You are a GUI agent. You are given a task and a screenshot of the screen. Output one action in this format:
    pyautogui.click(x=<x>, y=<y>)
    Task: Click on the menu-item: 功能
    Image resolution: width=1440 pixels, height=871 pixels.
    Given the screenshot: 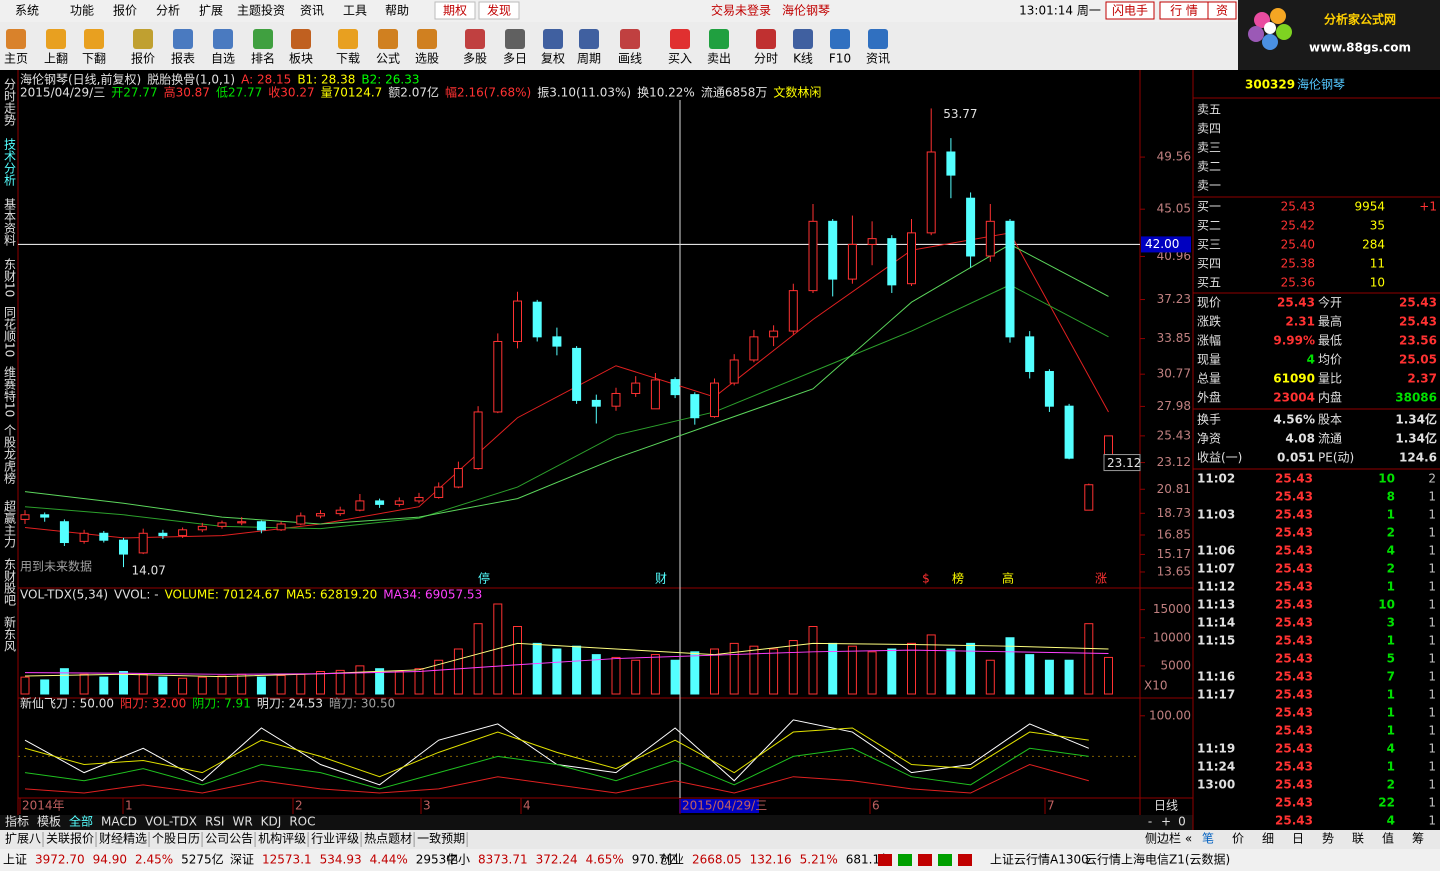 What is the action you would take?
    pyautogui.click(x=82, y=11)
    